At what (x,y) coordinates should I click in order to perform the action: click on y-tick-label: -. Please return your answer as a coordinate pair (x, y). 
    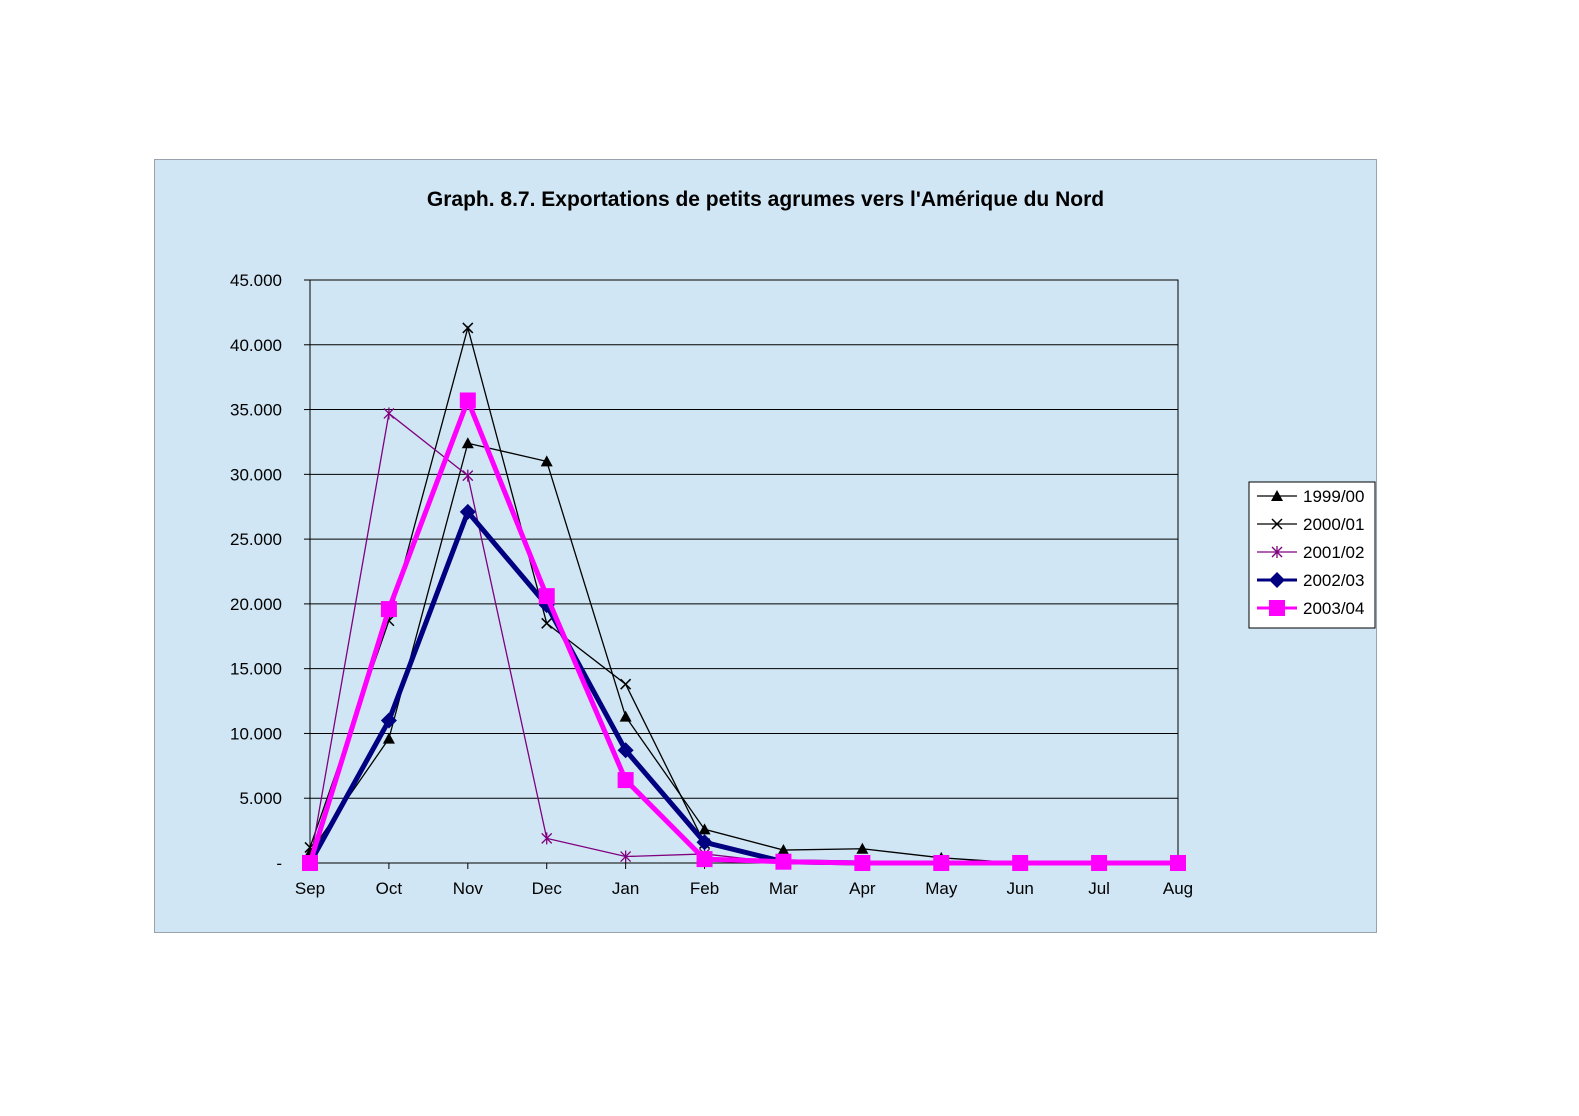
    Looking at the image, I should click on (279, 863).